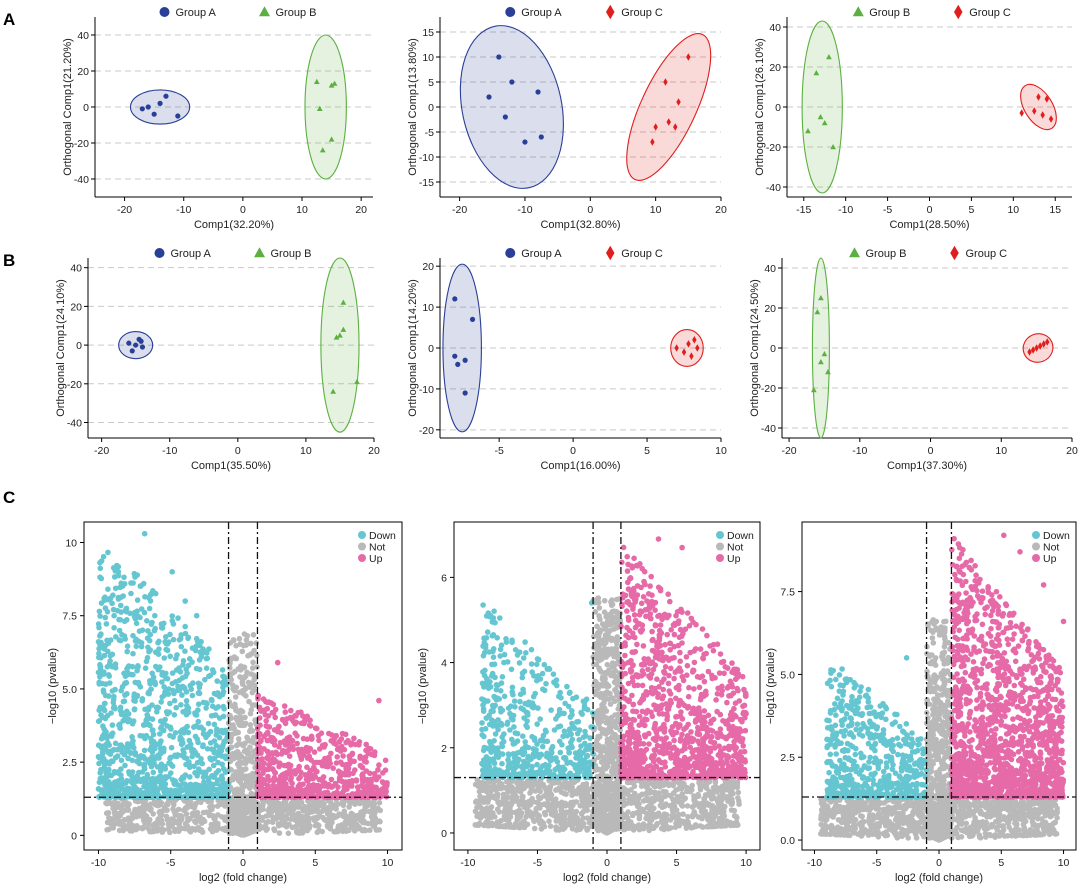  What do you see at coordinates (1038, 107) in the screenshot?
I see `confidence-ellipse-group-c` at bounding box center [1038, 107].